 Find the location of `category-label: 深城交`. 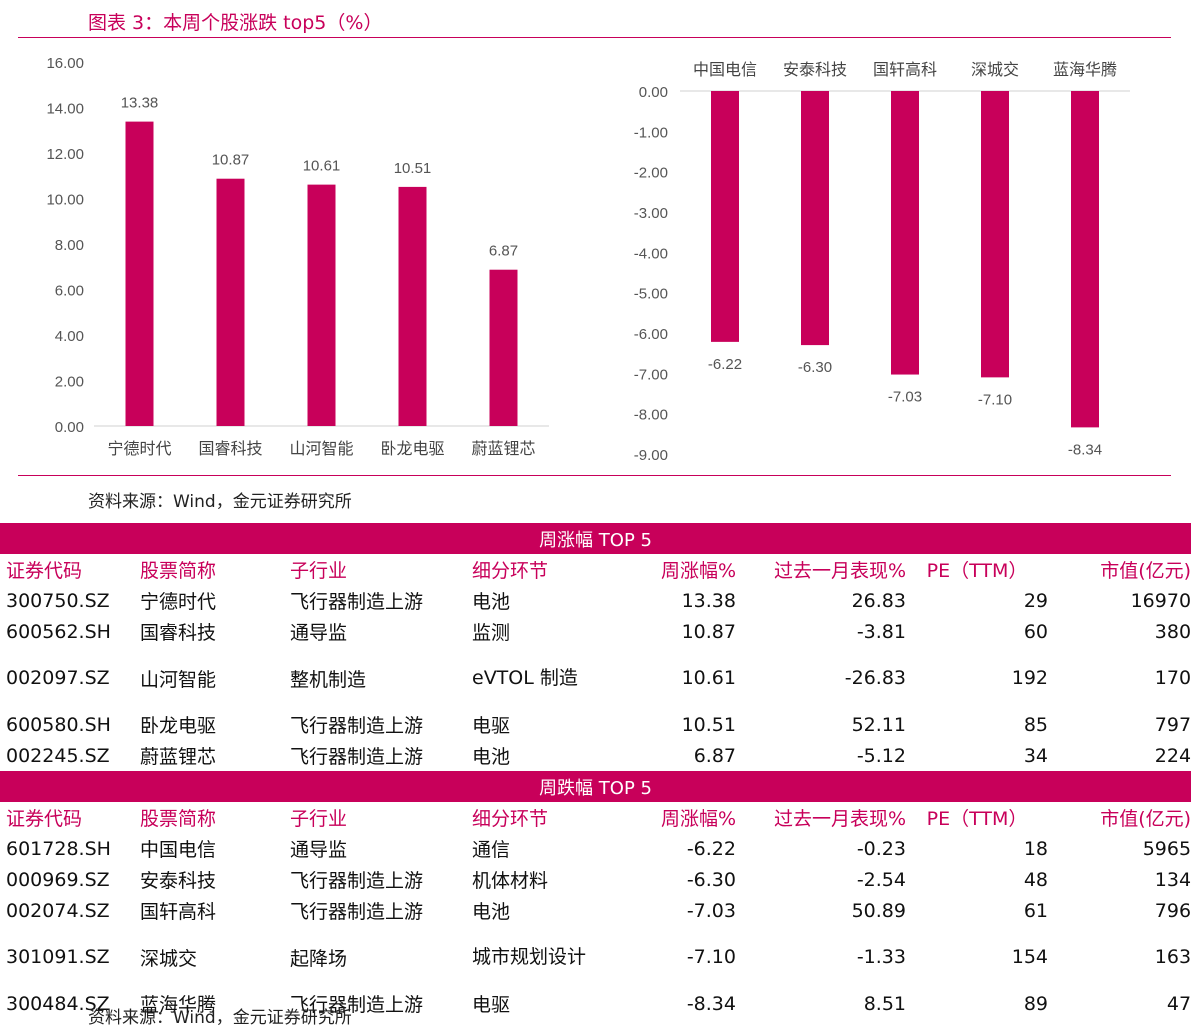

category-label: 深城交 is located at coordinates (995, 70).